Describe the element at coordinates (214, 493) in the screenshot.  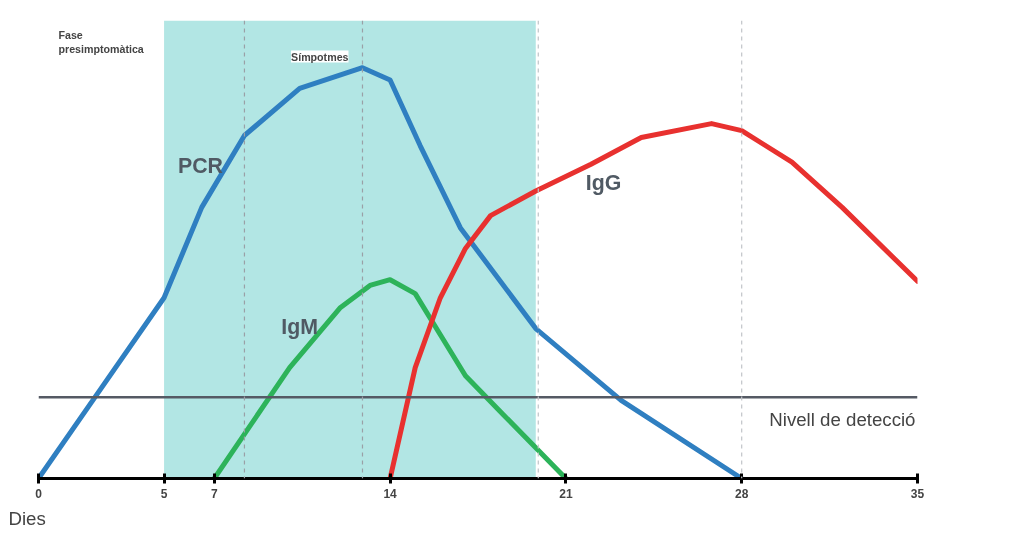
I see `x-tick-label: 7` at that location.